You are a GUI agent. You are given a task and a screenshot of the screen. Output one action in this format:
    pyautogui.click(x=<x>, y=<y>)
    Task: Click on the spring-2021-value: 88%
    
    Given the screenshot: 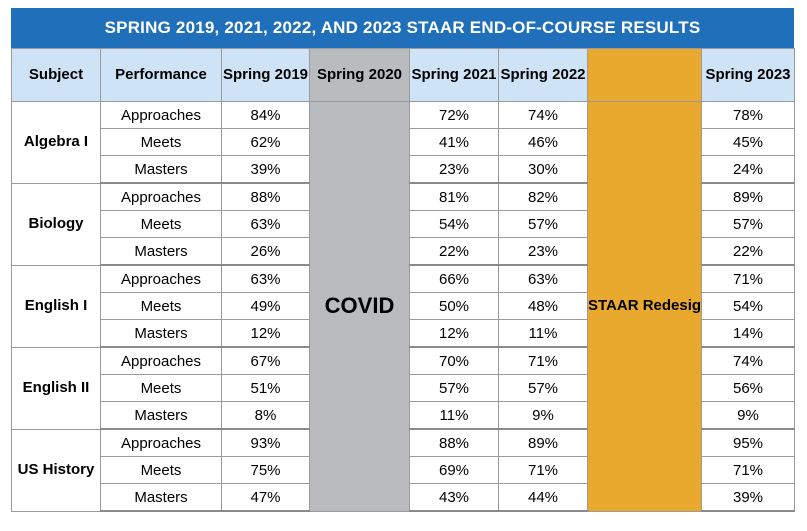 What is the action you would take?
    pyautogui.click(x=454, y=442)
    